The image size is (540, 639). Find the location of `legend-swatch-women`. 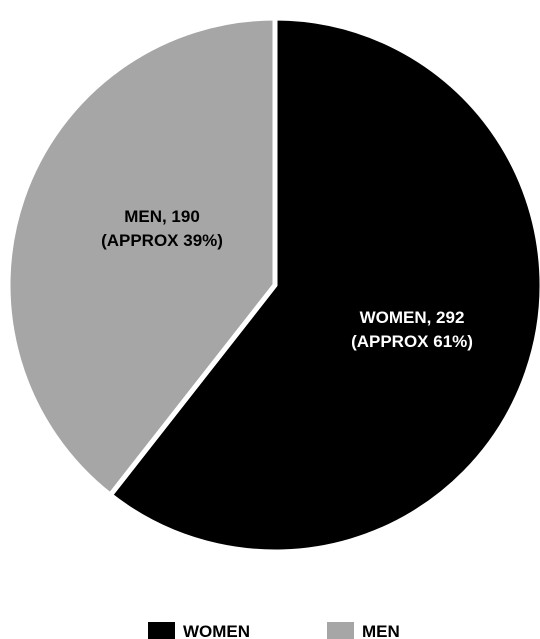

legend-swatch-women is located at coordinates (161, 630).